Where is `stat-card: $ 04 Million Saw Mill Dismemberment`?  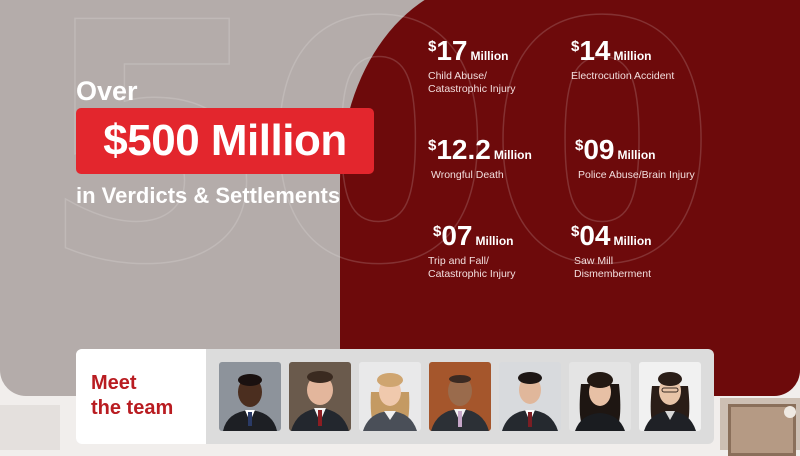
stat-card: $ 04 Million Saw Mill Dismemberment is located at coordinates (652, 251).